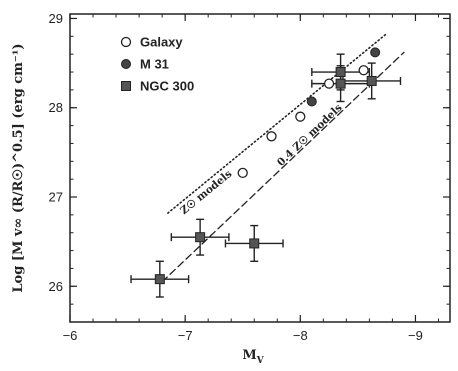  I want to click on low-z-model-label: 0.4 Z☉ models, so click(310, 135).